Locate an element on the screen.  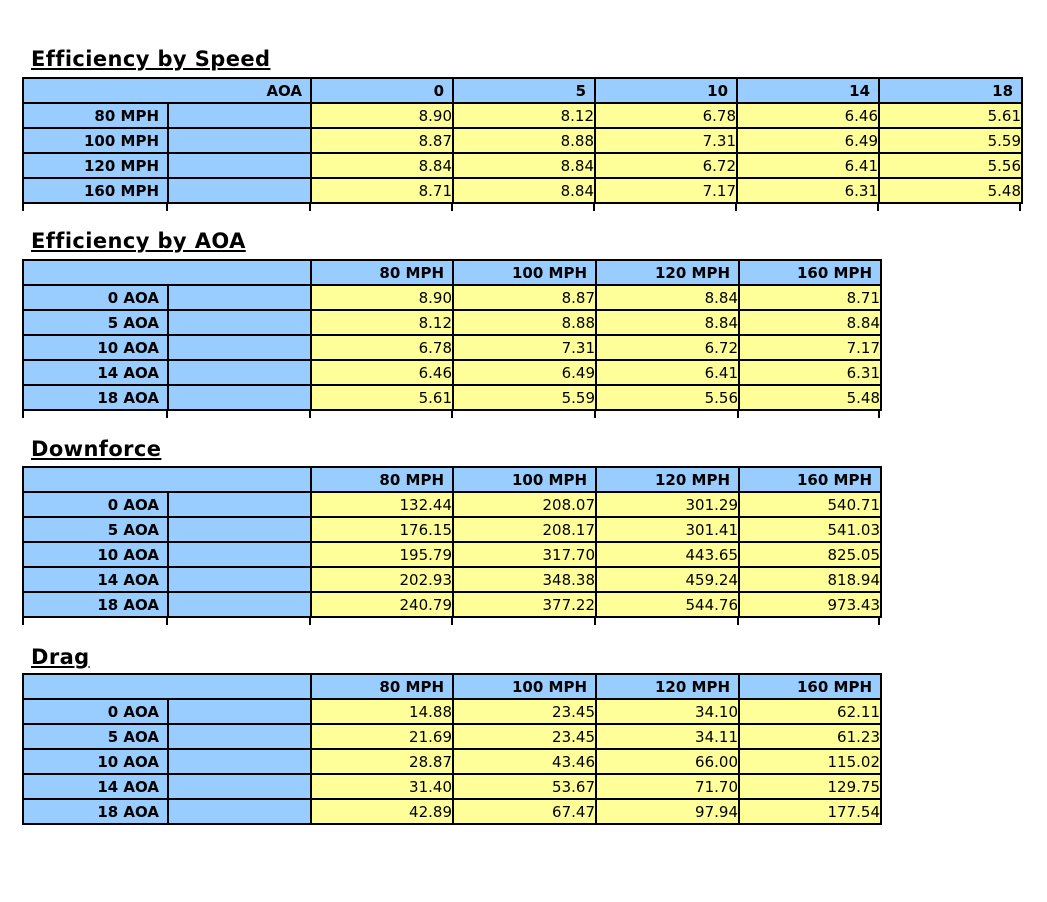
value-cell: 443.65 is located at coordinates (667, 554).